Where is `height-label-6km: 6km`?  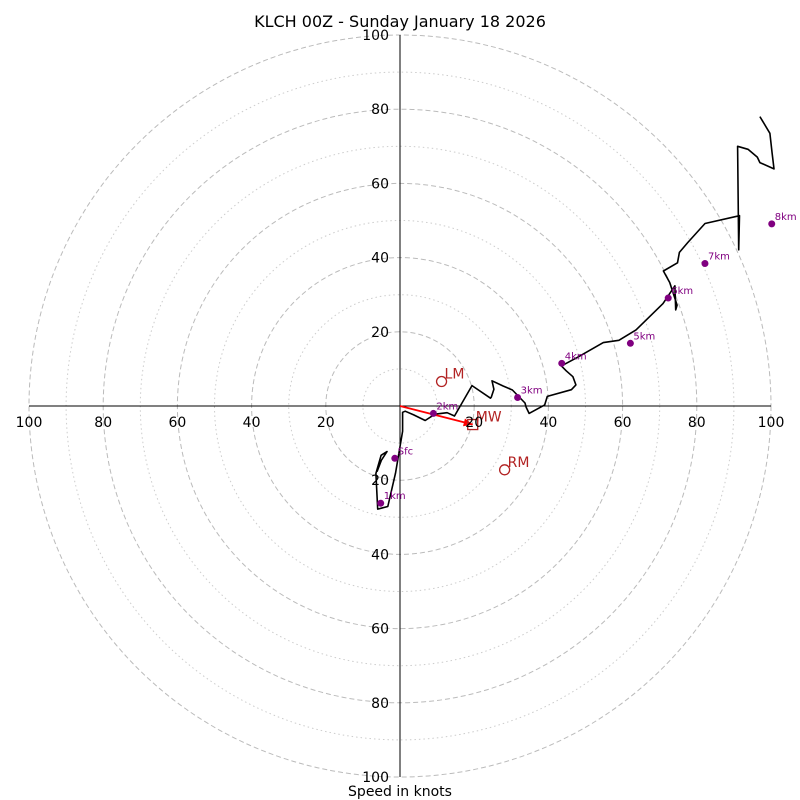 height-label-6km: 6km is located at coordinates (682, 291).